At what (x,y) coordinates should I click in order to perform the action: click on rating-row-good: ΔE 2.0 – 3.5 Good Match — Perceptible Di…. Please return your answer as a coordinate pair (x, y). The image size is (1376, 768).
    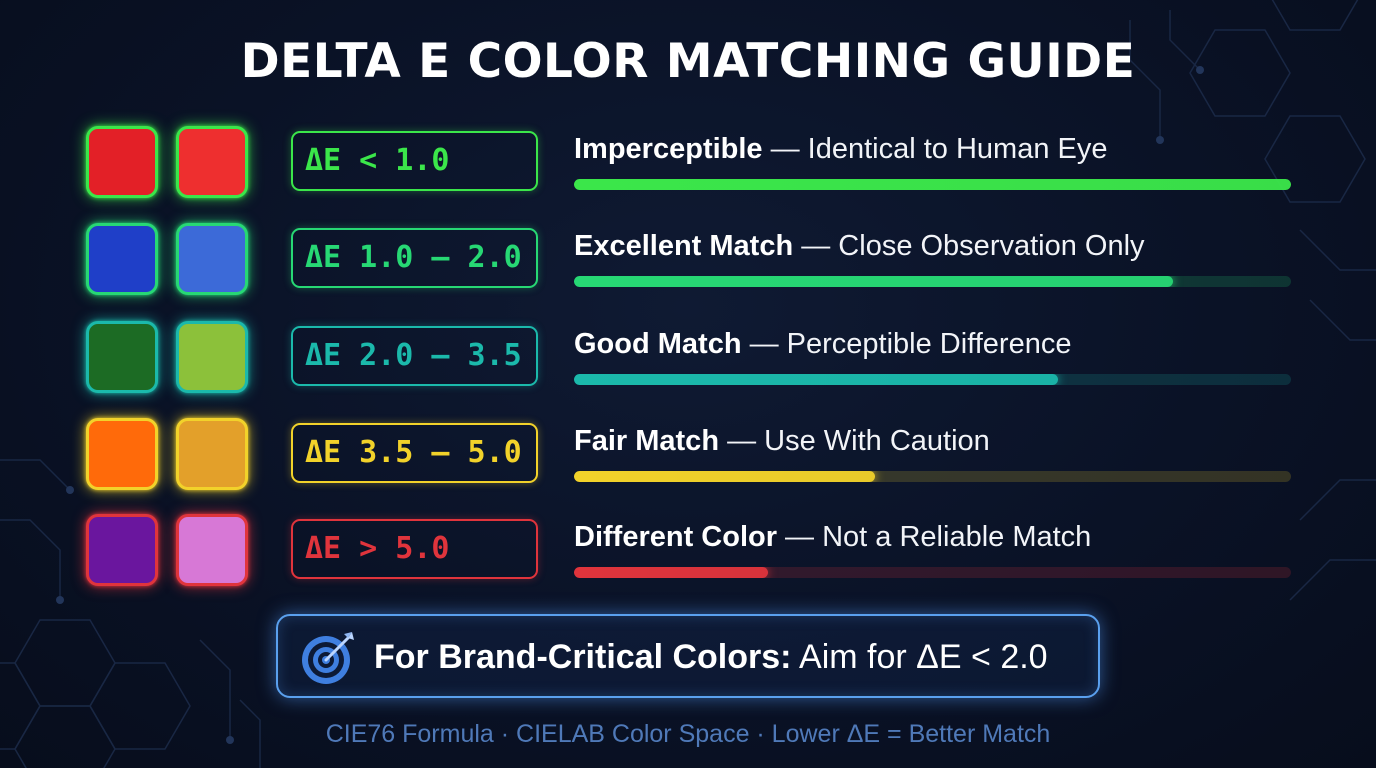
    Looking at the image, I should click on (688, 361).